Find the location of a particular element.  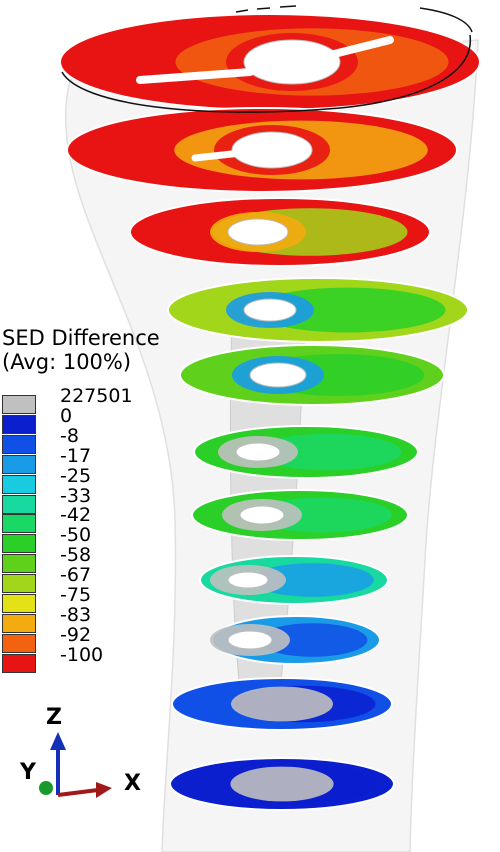

legend-tick-label: -67 is located at coordinates (76, 575).